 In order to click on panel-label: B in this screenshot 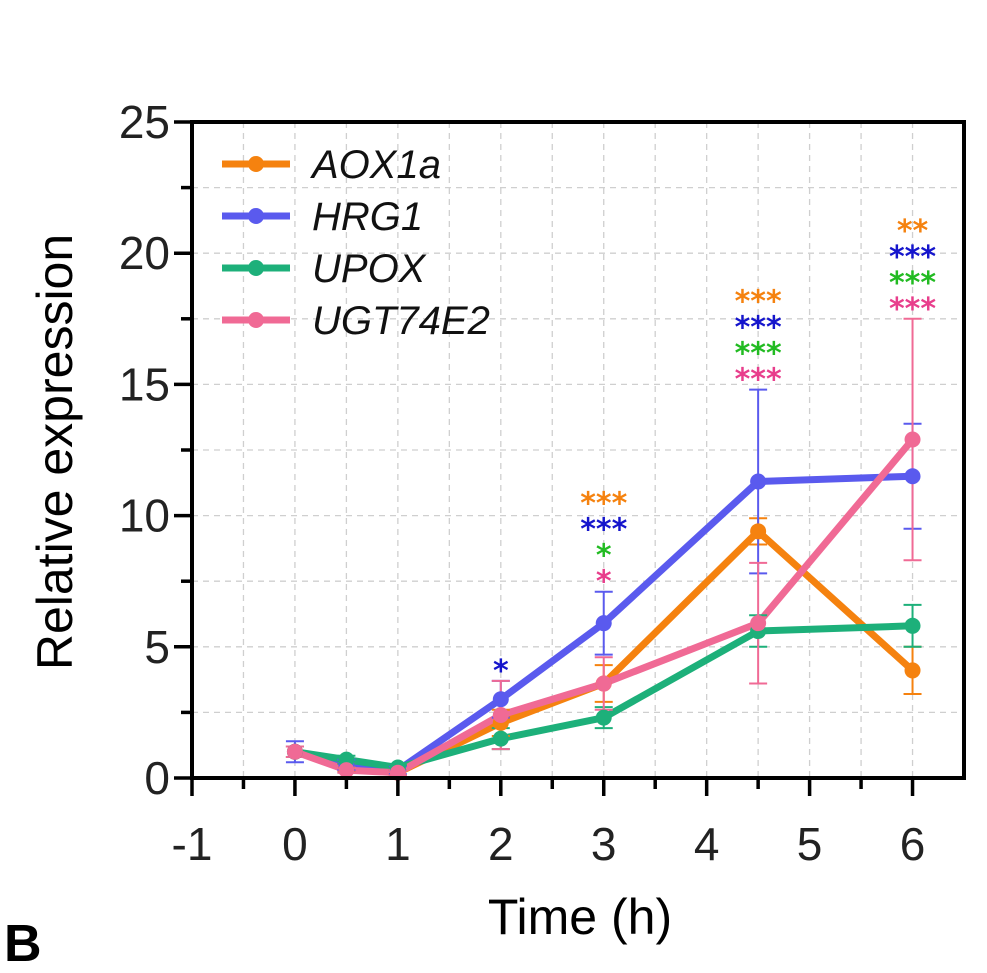, I will do `click(23, 944)`.